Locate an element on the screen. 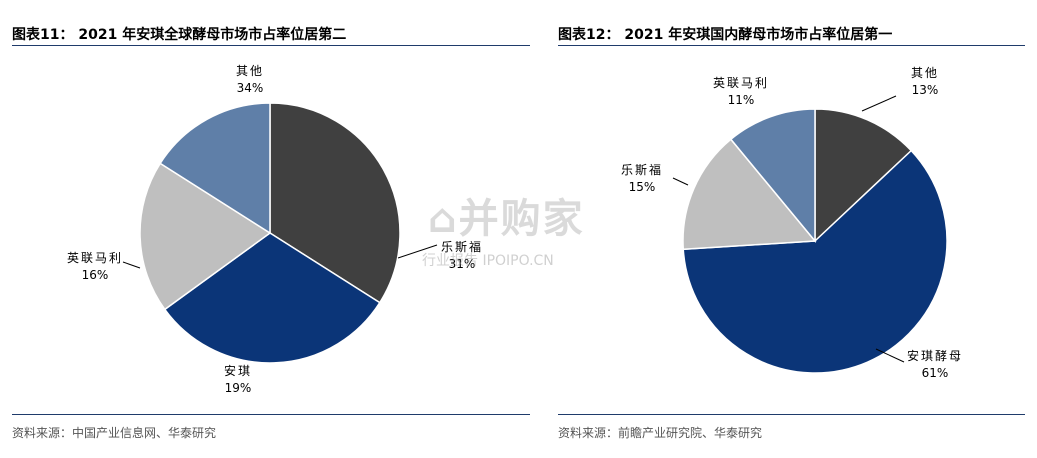  slice-label-1: 安琪酵母 61% is located at coordinates (935, 364).